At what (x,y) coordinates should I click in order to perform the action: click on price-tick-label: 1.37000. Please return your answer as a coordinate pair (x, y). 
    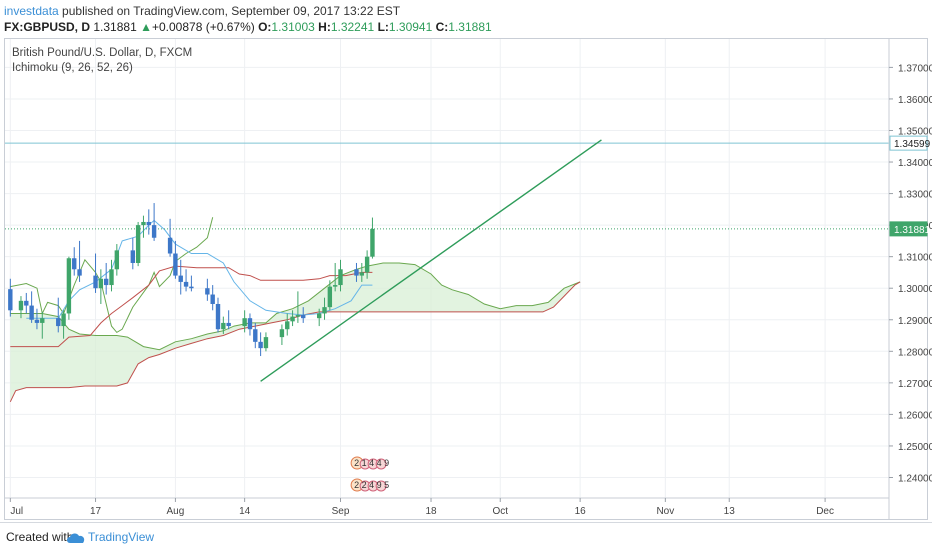
    Looking at the image, I should click on (915, 68).